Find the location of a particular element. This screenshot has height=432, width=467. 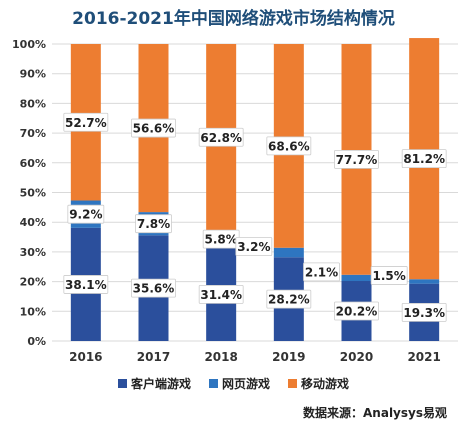

legend-item-web: 网页游戏 is located at coordinates (239, 383).